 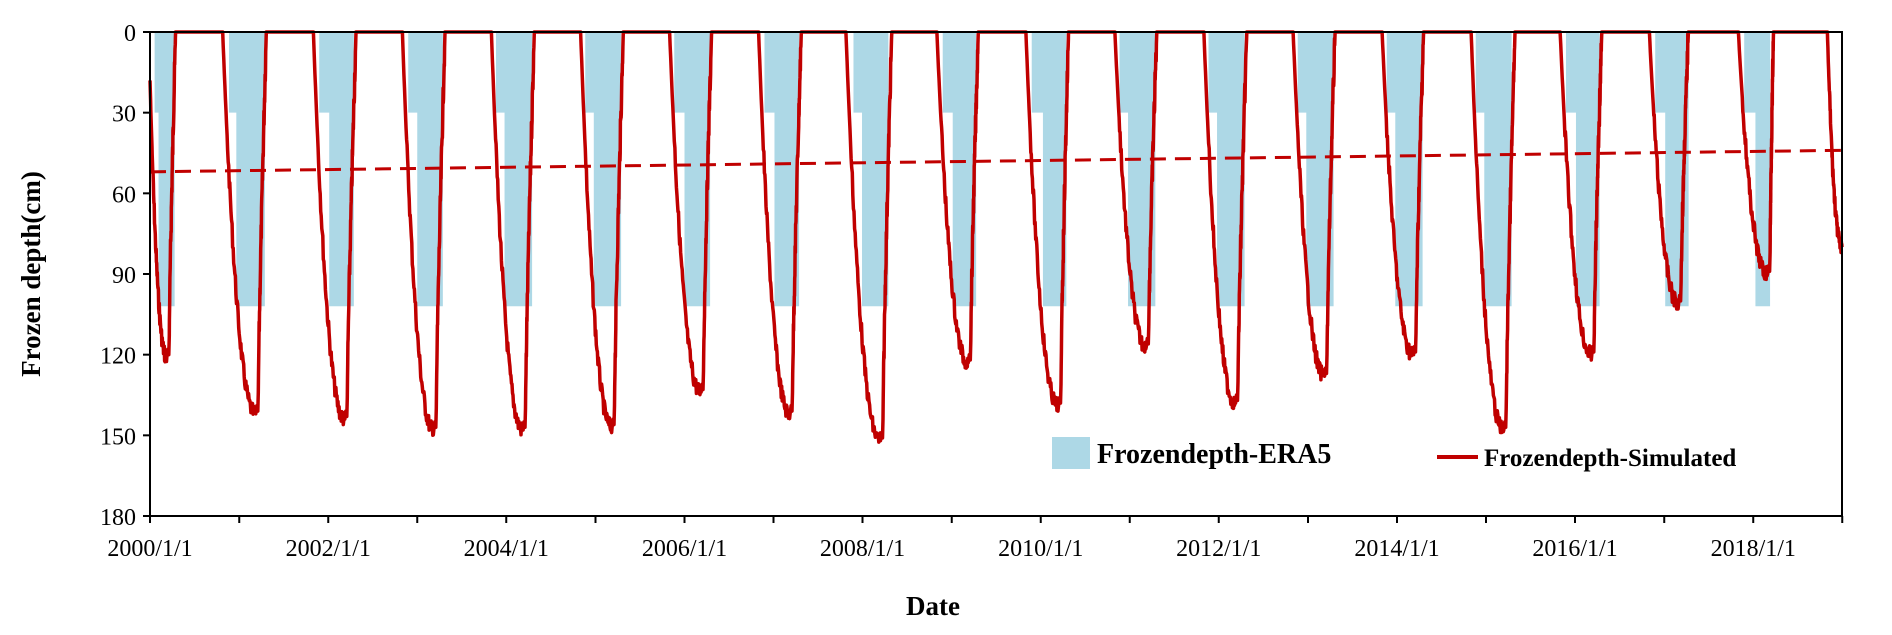 What do you see at coordinates (933, 606) in the screenshot?
I see `x-axis-title: Date` at bounding box center [933, 606].